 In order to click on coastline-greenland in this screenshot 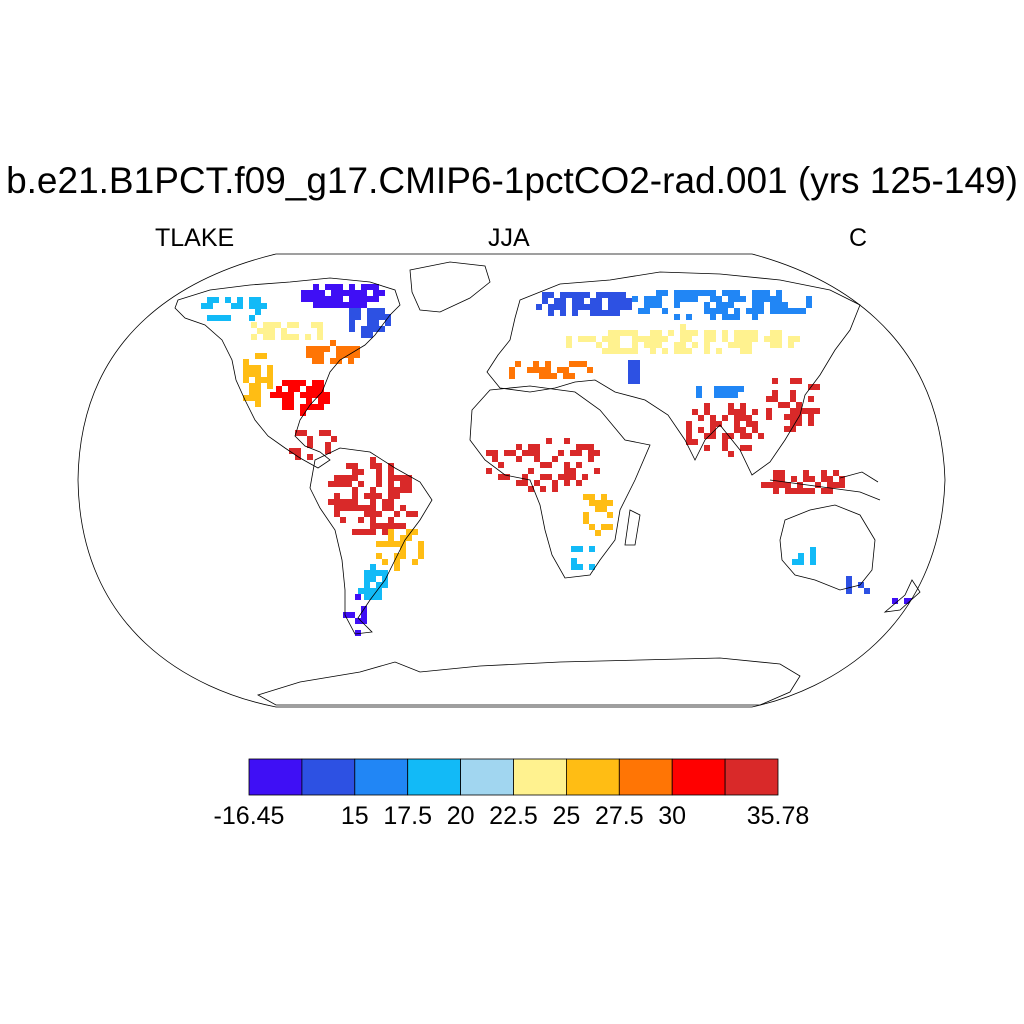, I will do `click(450, 287)`.